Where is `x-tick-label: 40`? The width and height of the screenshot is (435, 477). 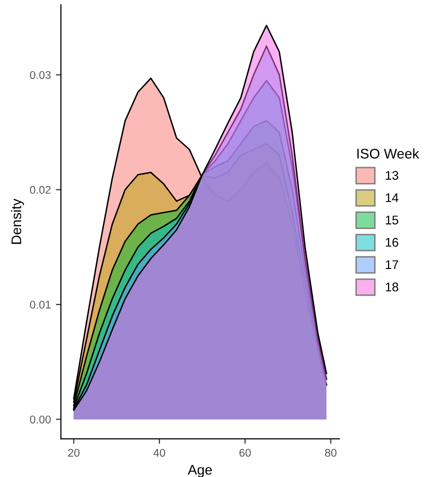
x-tick-label: 40 is located at coordinates (159, 452).